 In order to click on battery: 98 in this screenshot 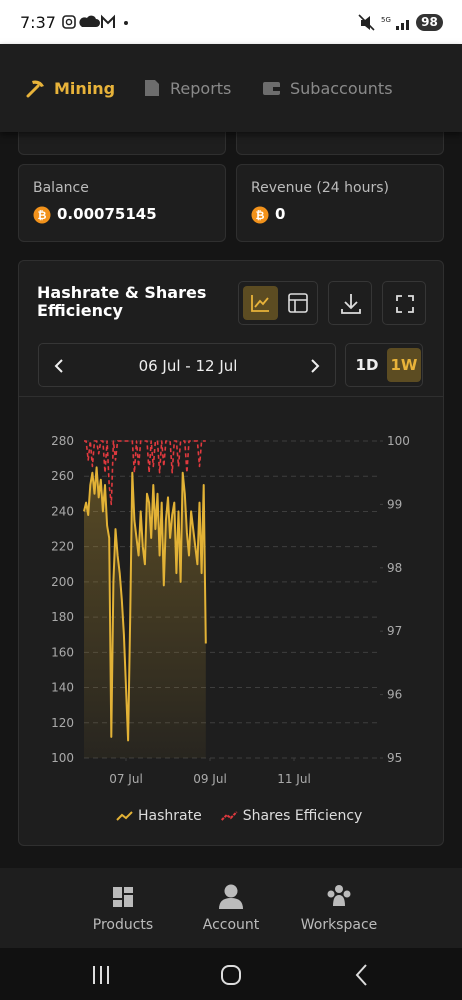, I will do `click(429, 22)`.